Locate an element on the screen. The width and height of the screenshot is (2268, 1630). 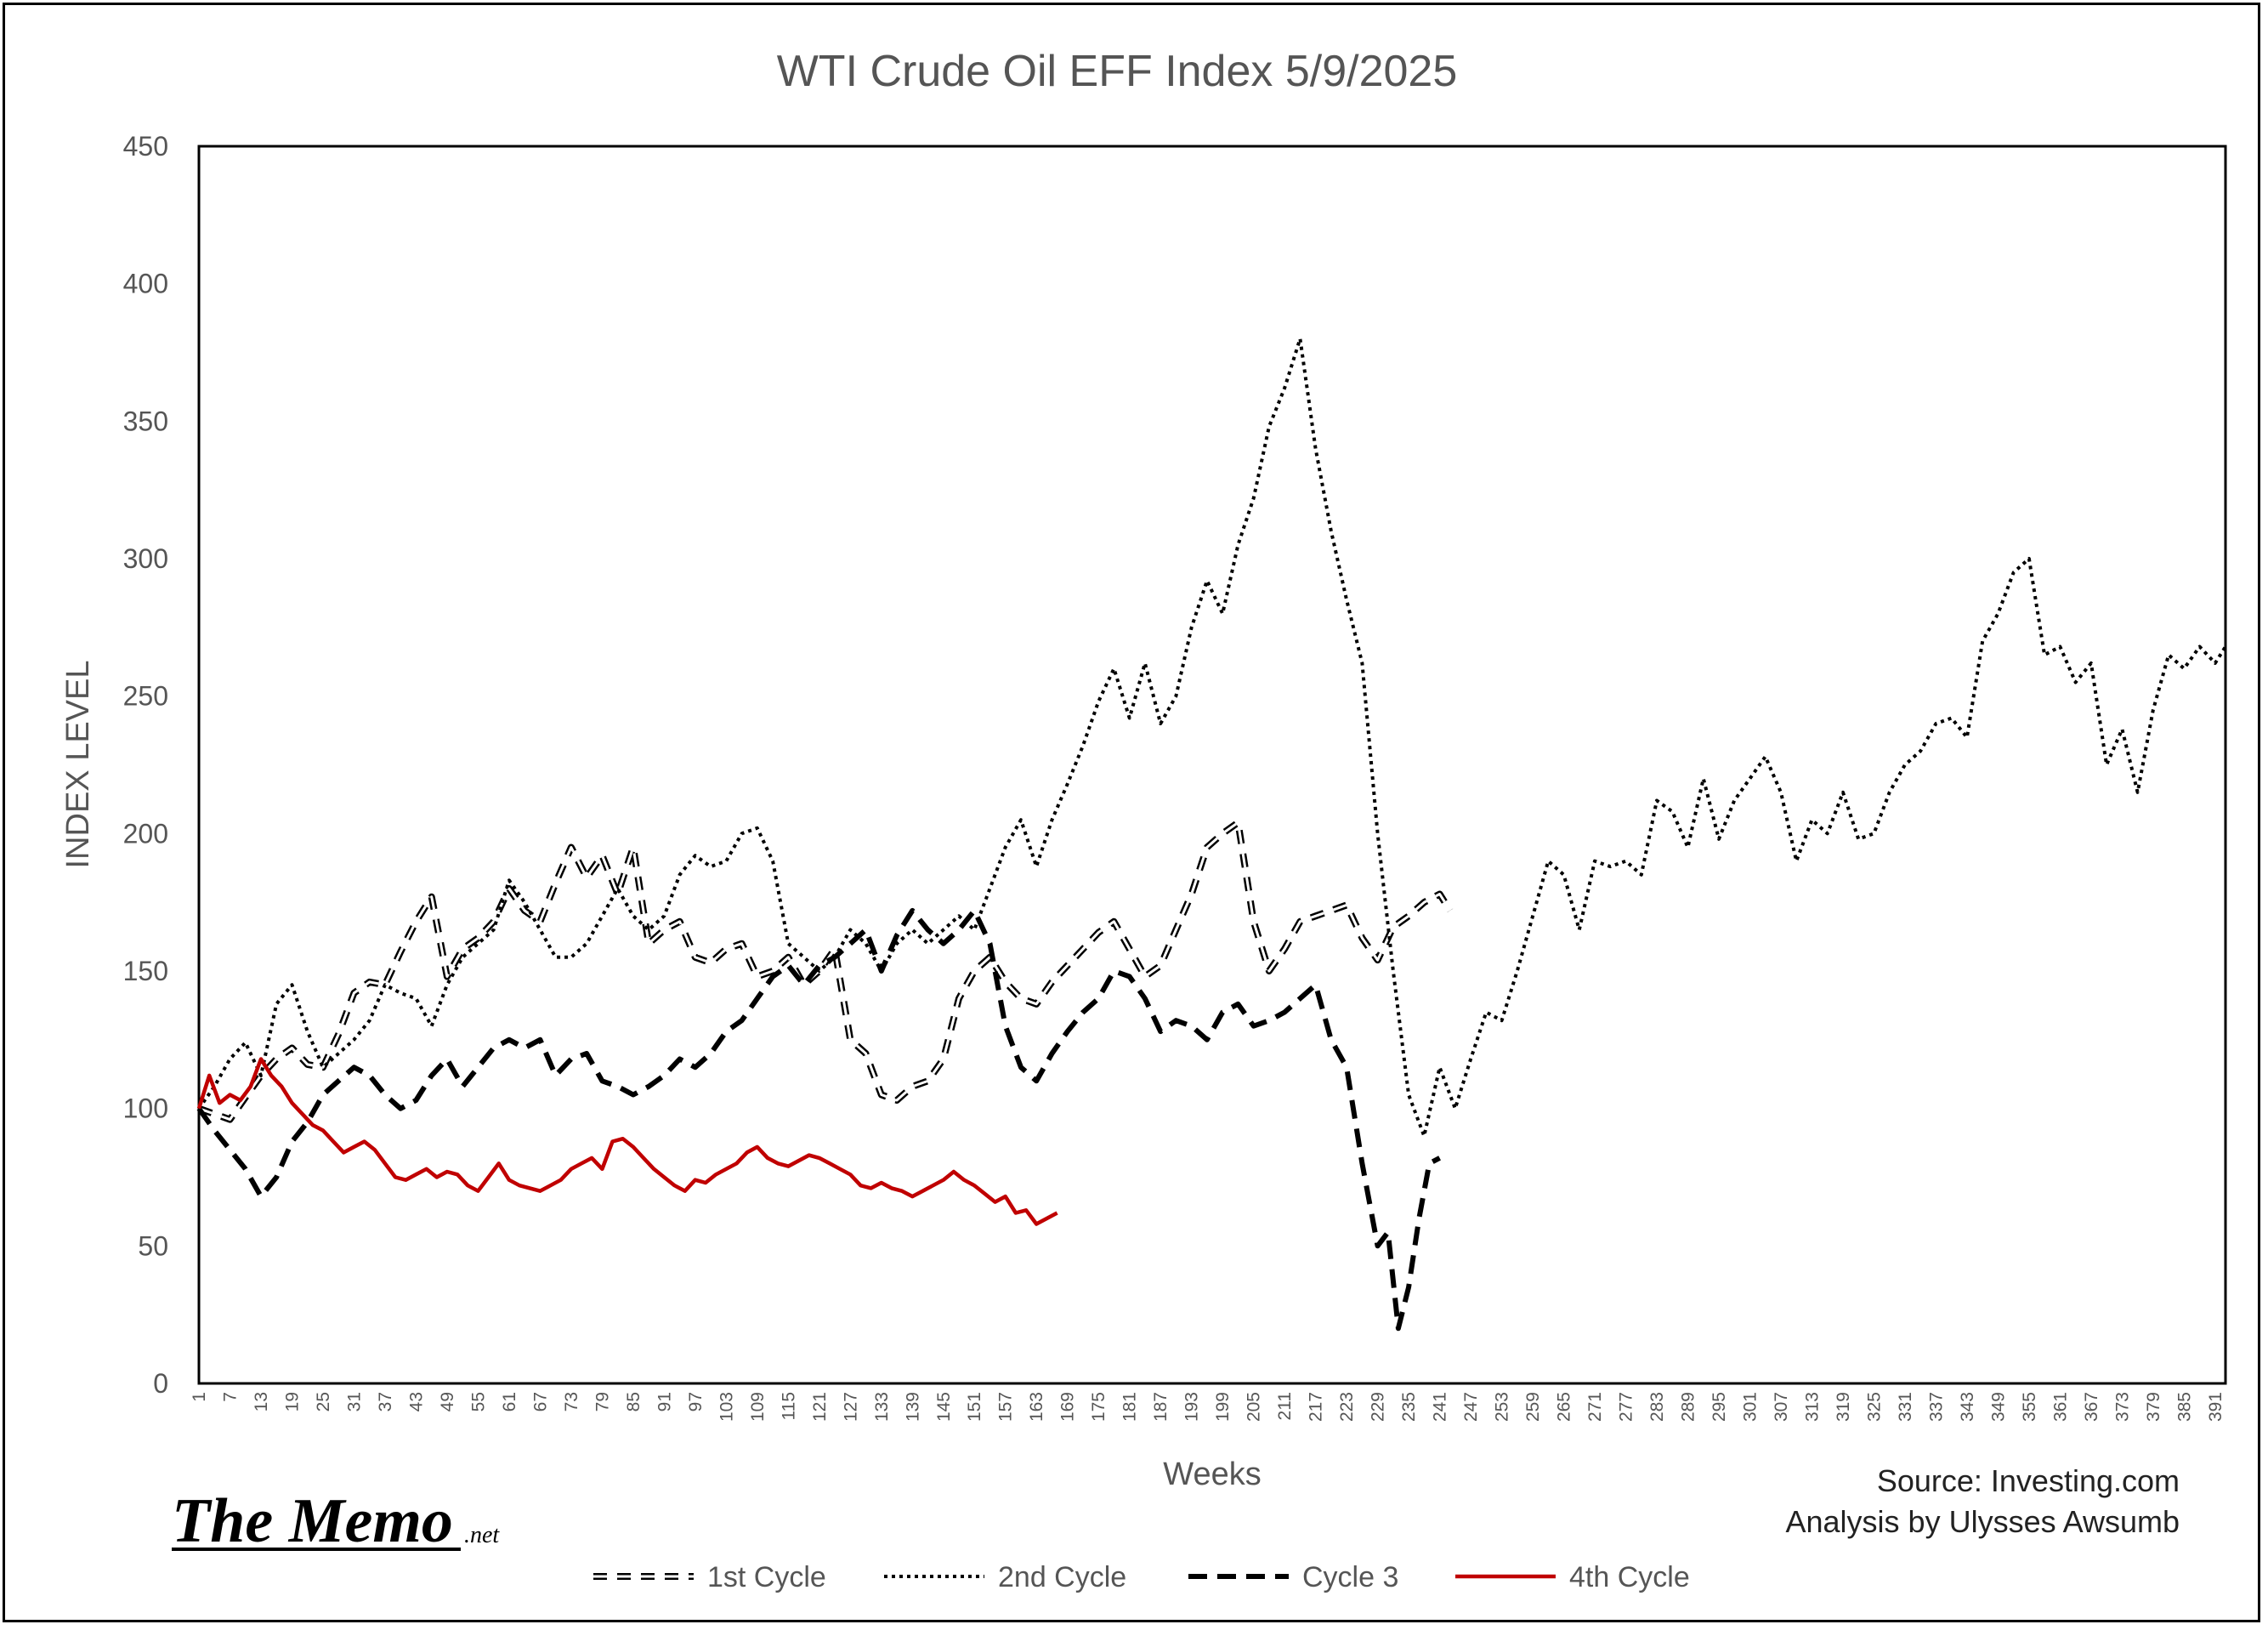
x-tick-label: 271 is located at coordinates (1595, 1407).